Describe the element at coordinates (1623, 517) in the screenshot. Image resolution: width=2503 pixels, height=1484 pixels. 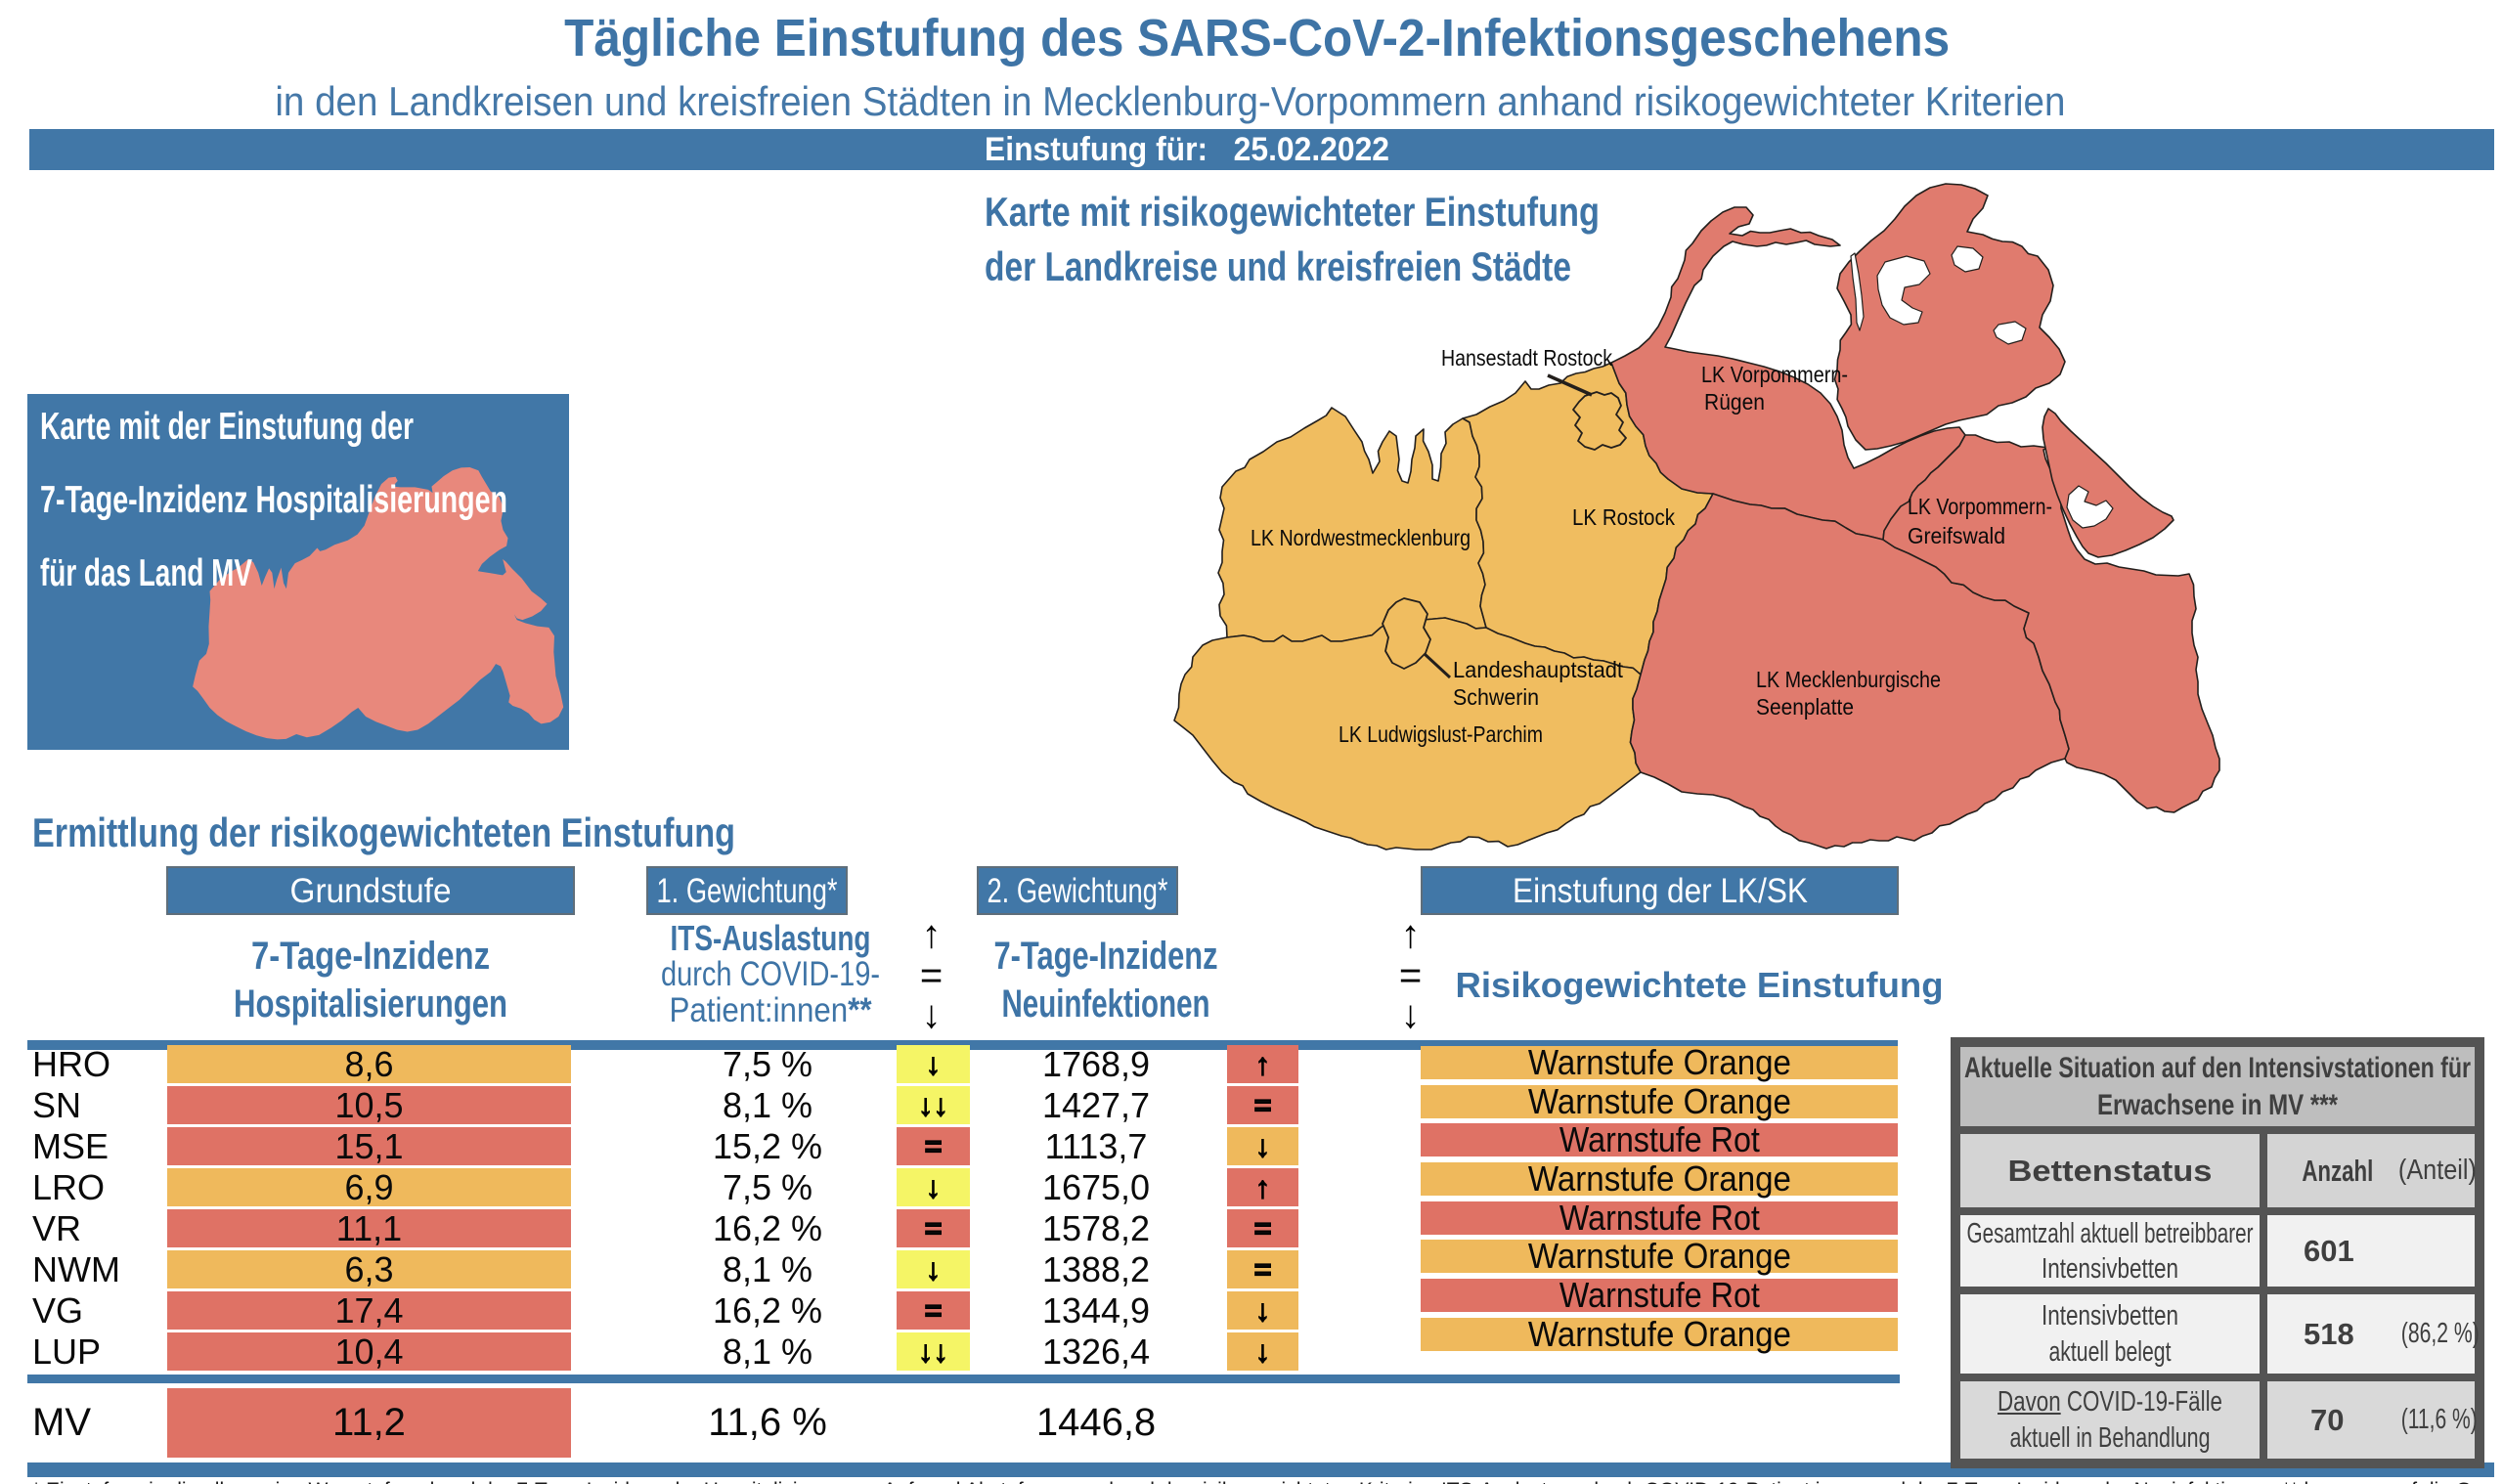
I see `svg-text: LK Rostock` at that location.